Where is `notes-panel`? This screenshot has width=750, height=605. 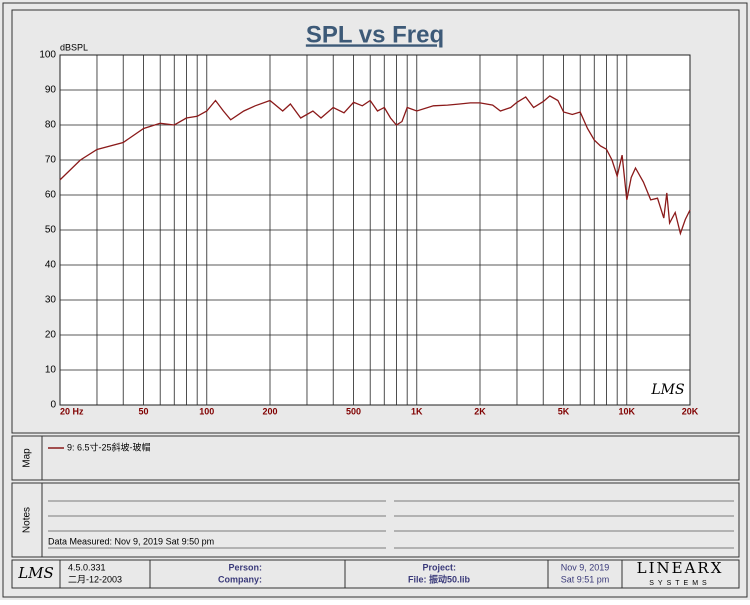
notes-panel is located at coordinates (375, 520).